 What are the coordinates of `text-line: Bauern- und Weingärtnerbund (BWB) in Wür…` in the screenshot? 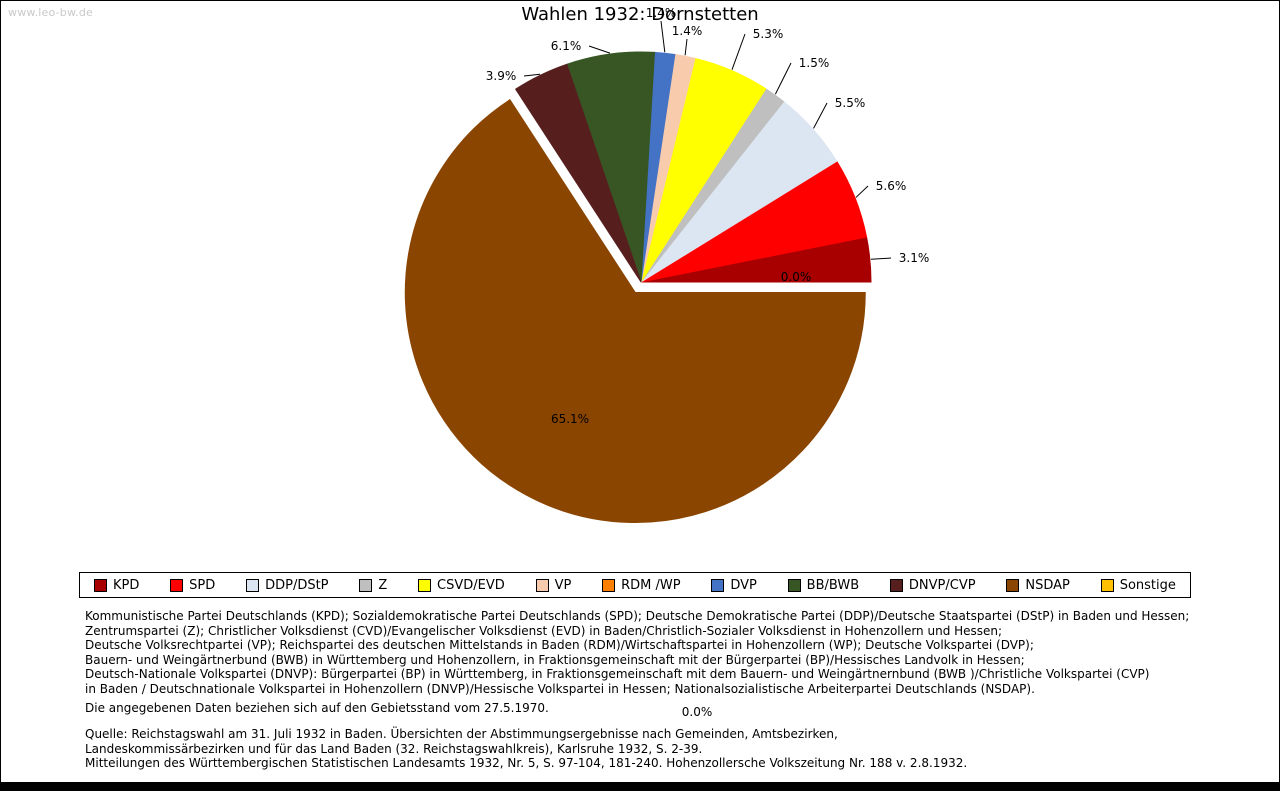 It's located at (555, 659).